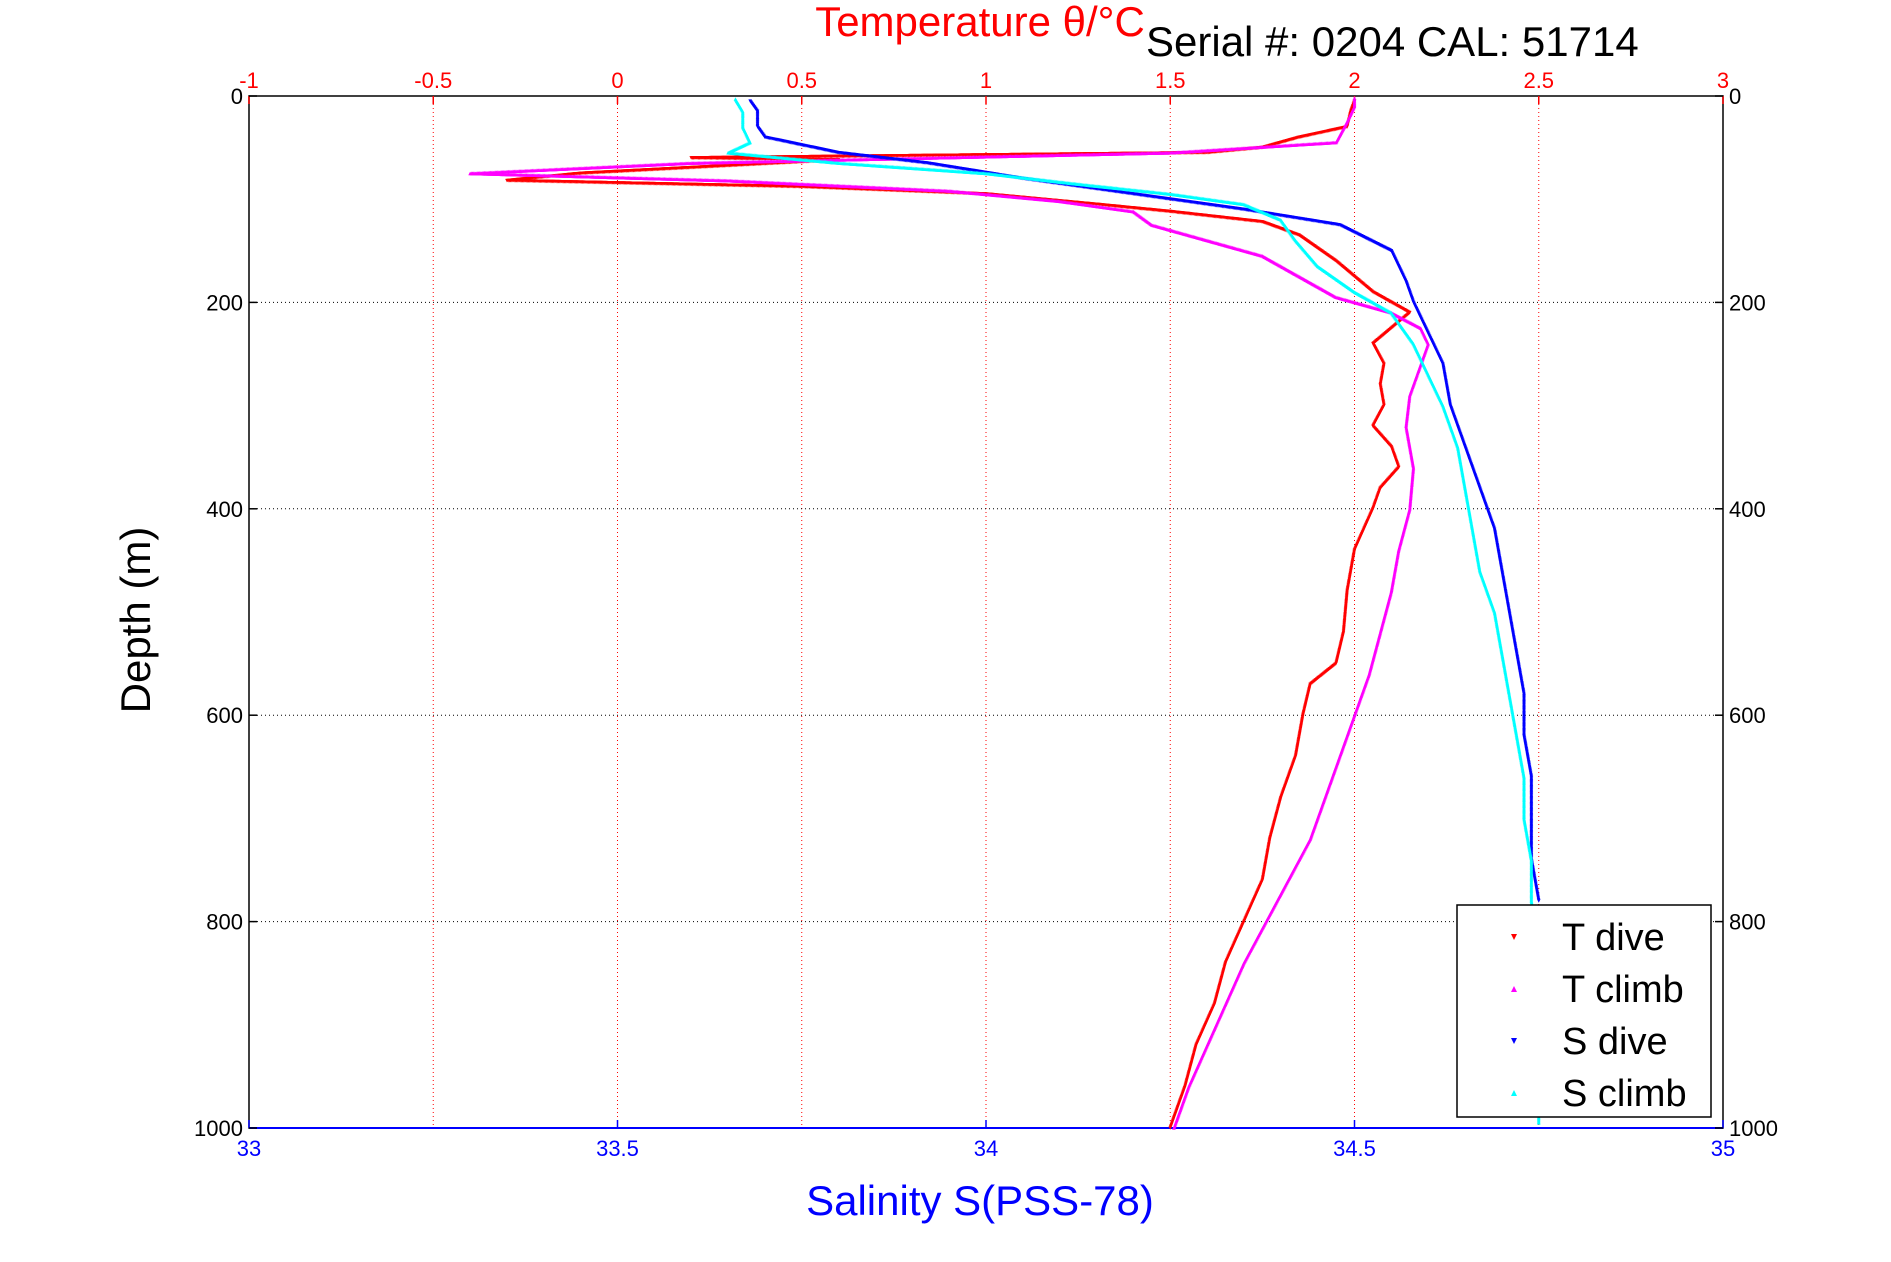 The height and width of the screenshot is (1262, 1891). Describe the element at coordinates (218, 1128) in the screenshot. I see `left-tick-label: 1000` at that location.